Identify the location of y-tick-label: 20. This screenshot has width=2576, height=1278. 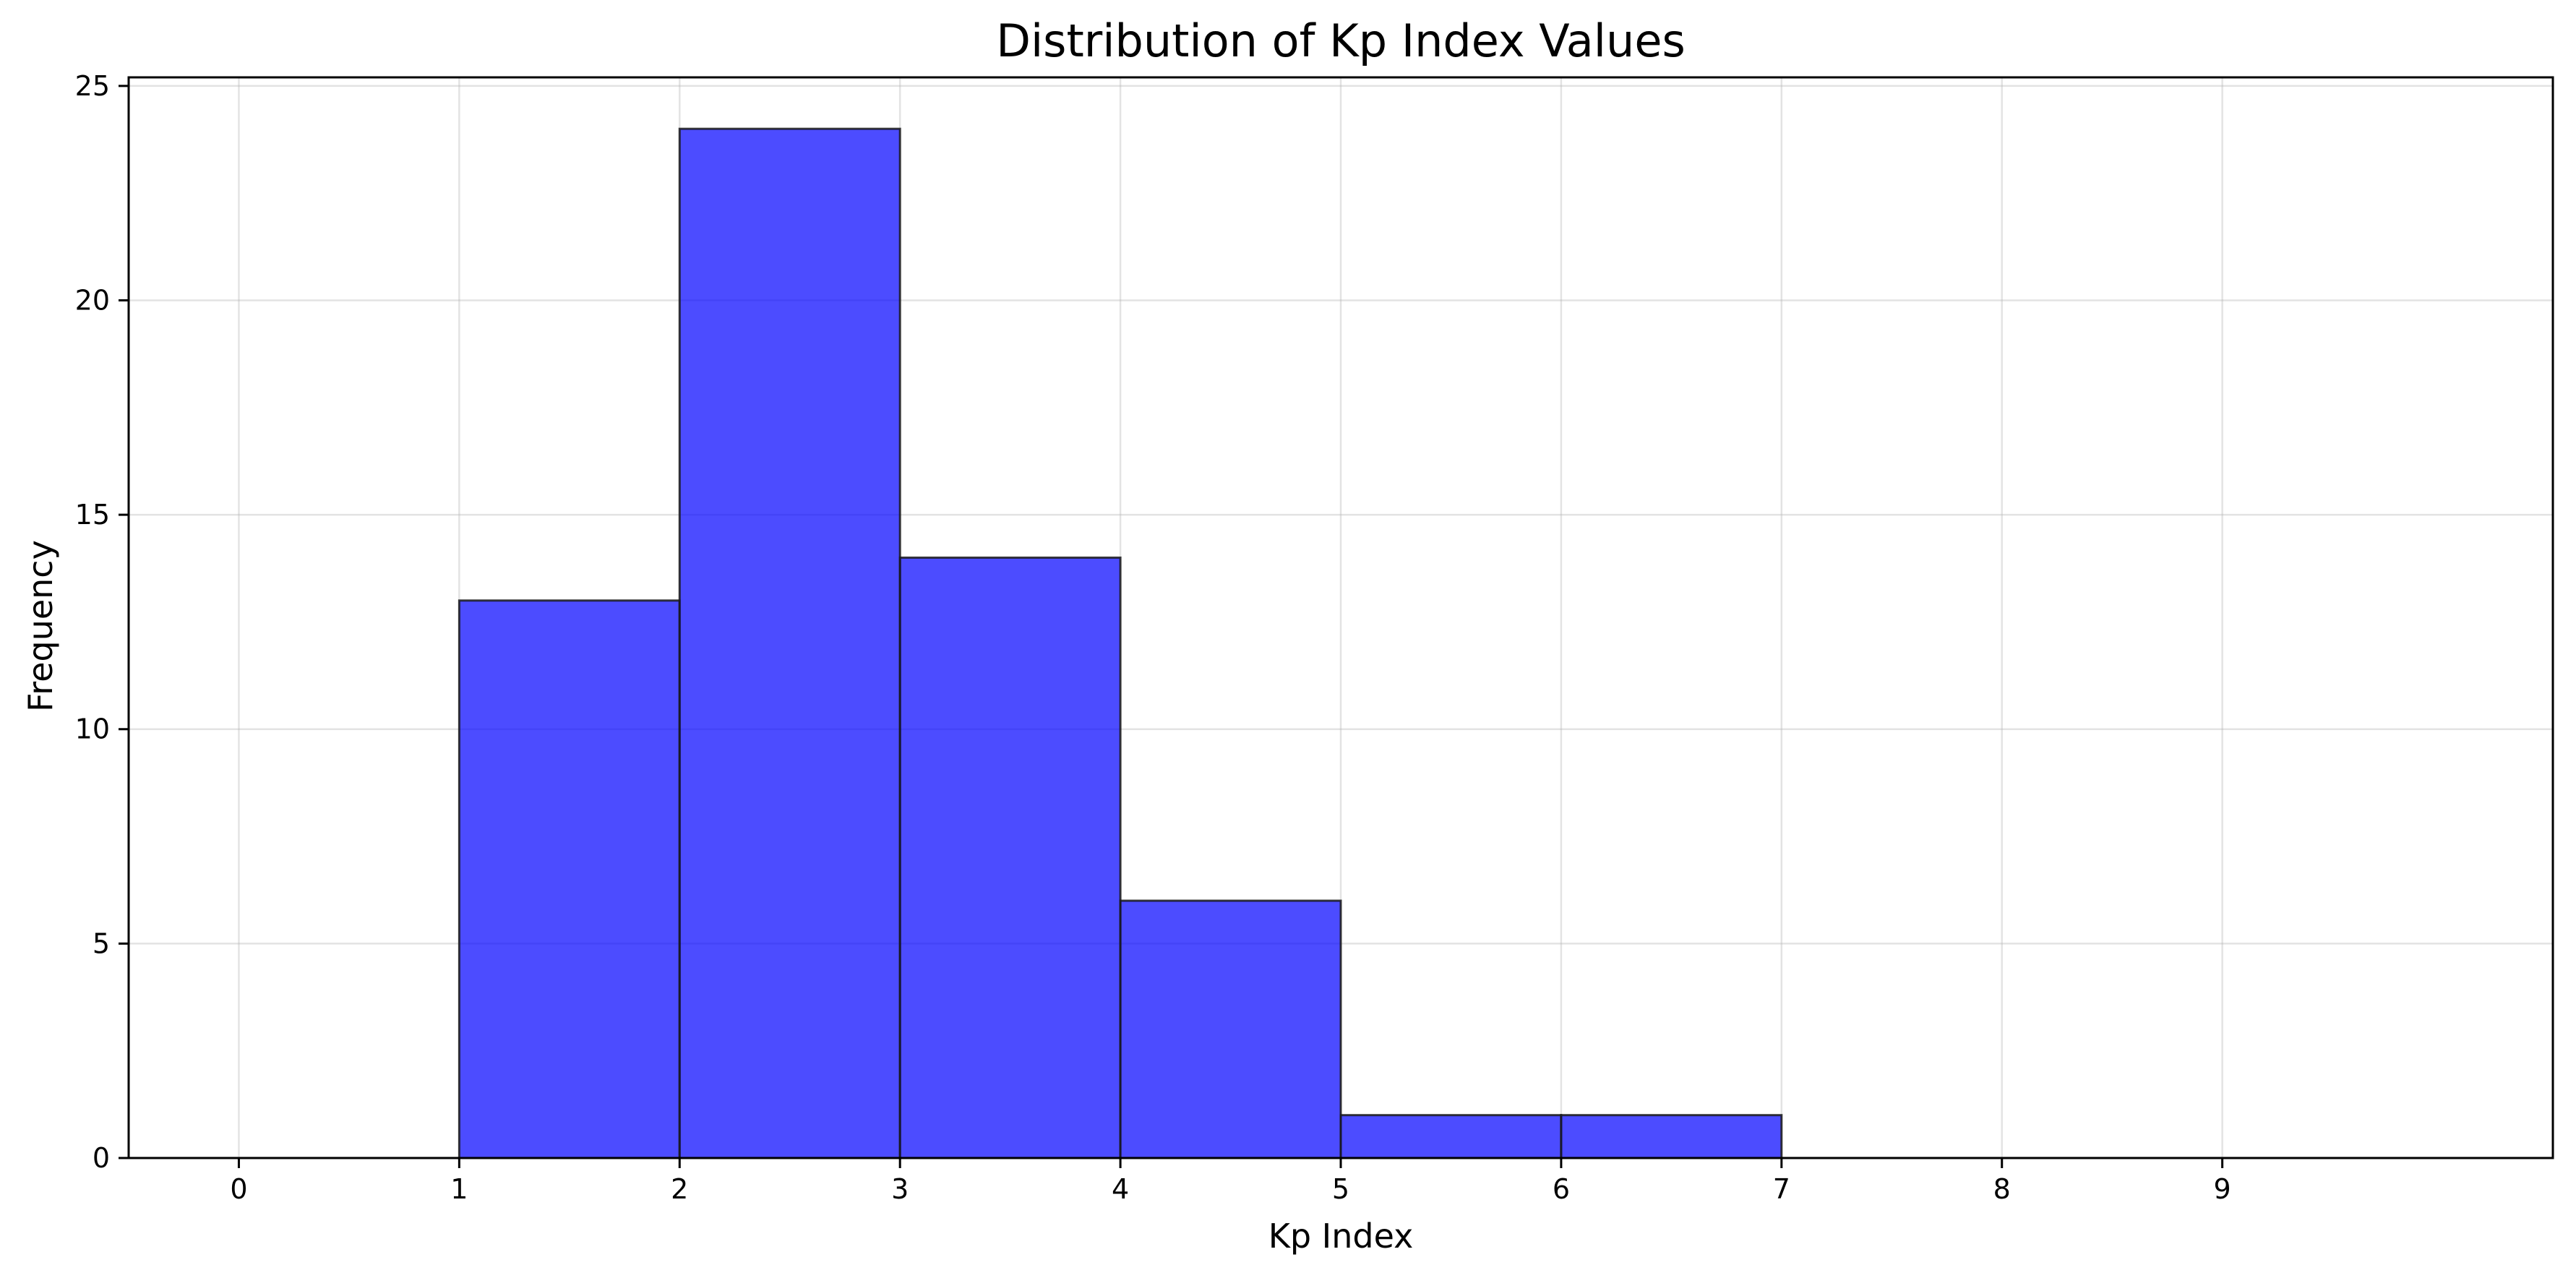
(93, 300).